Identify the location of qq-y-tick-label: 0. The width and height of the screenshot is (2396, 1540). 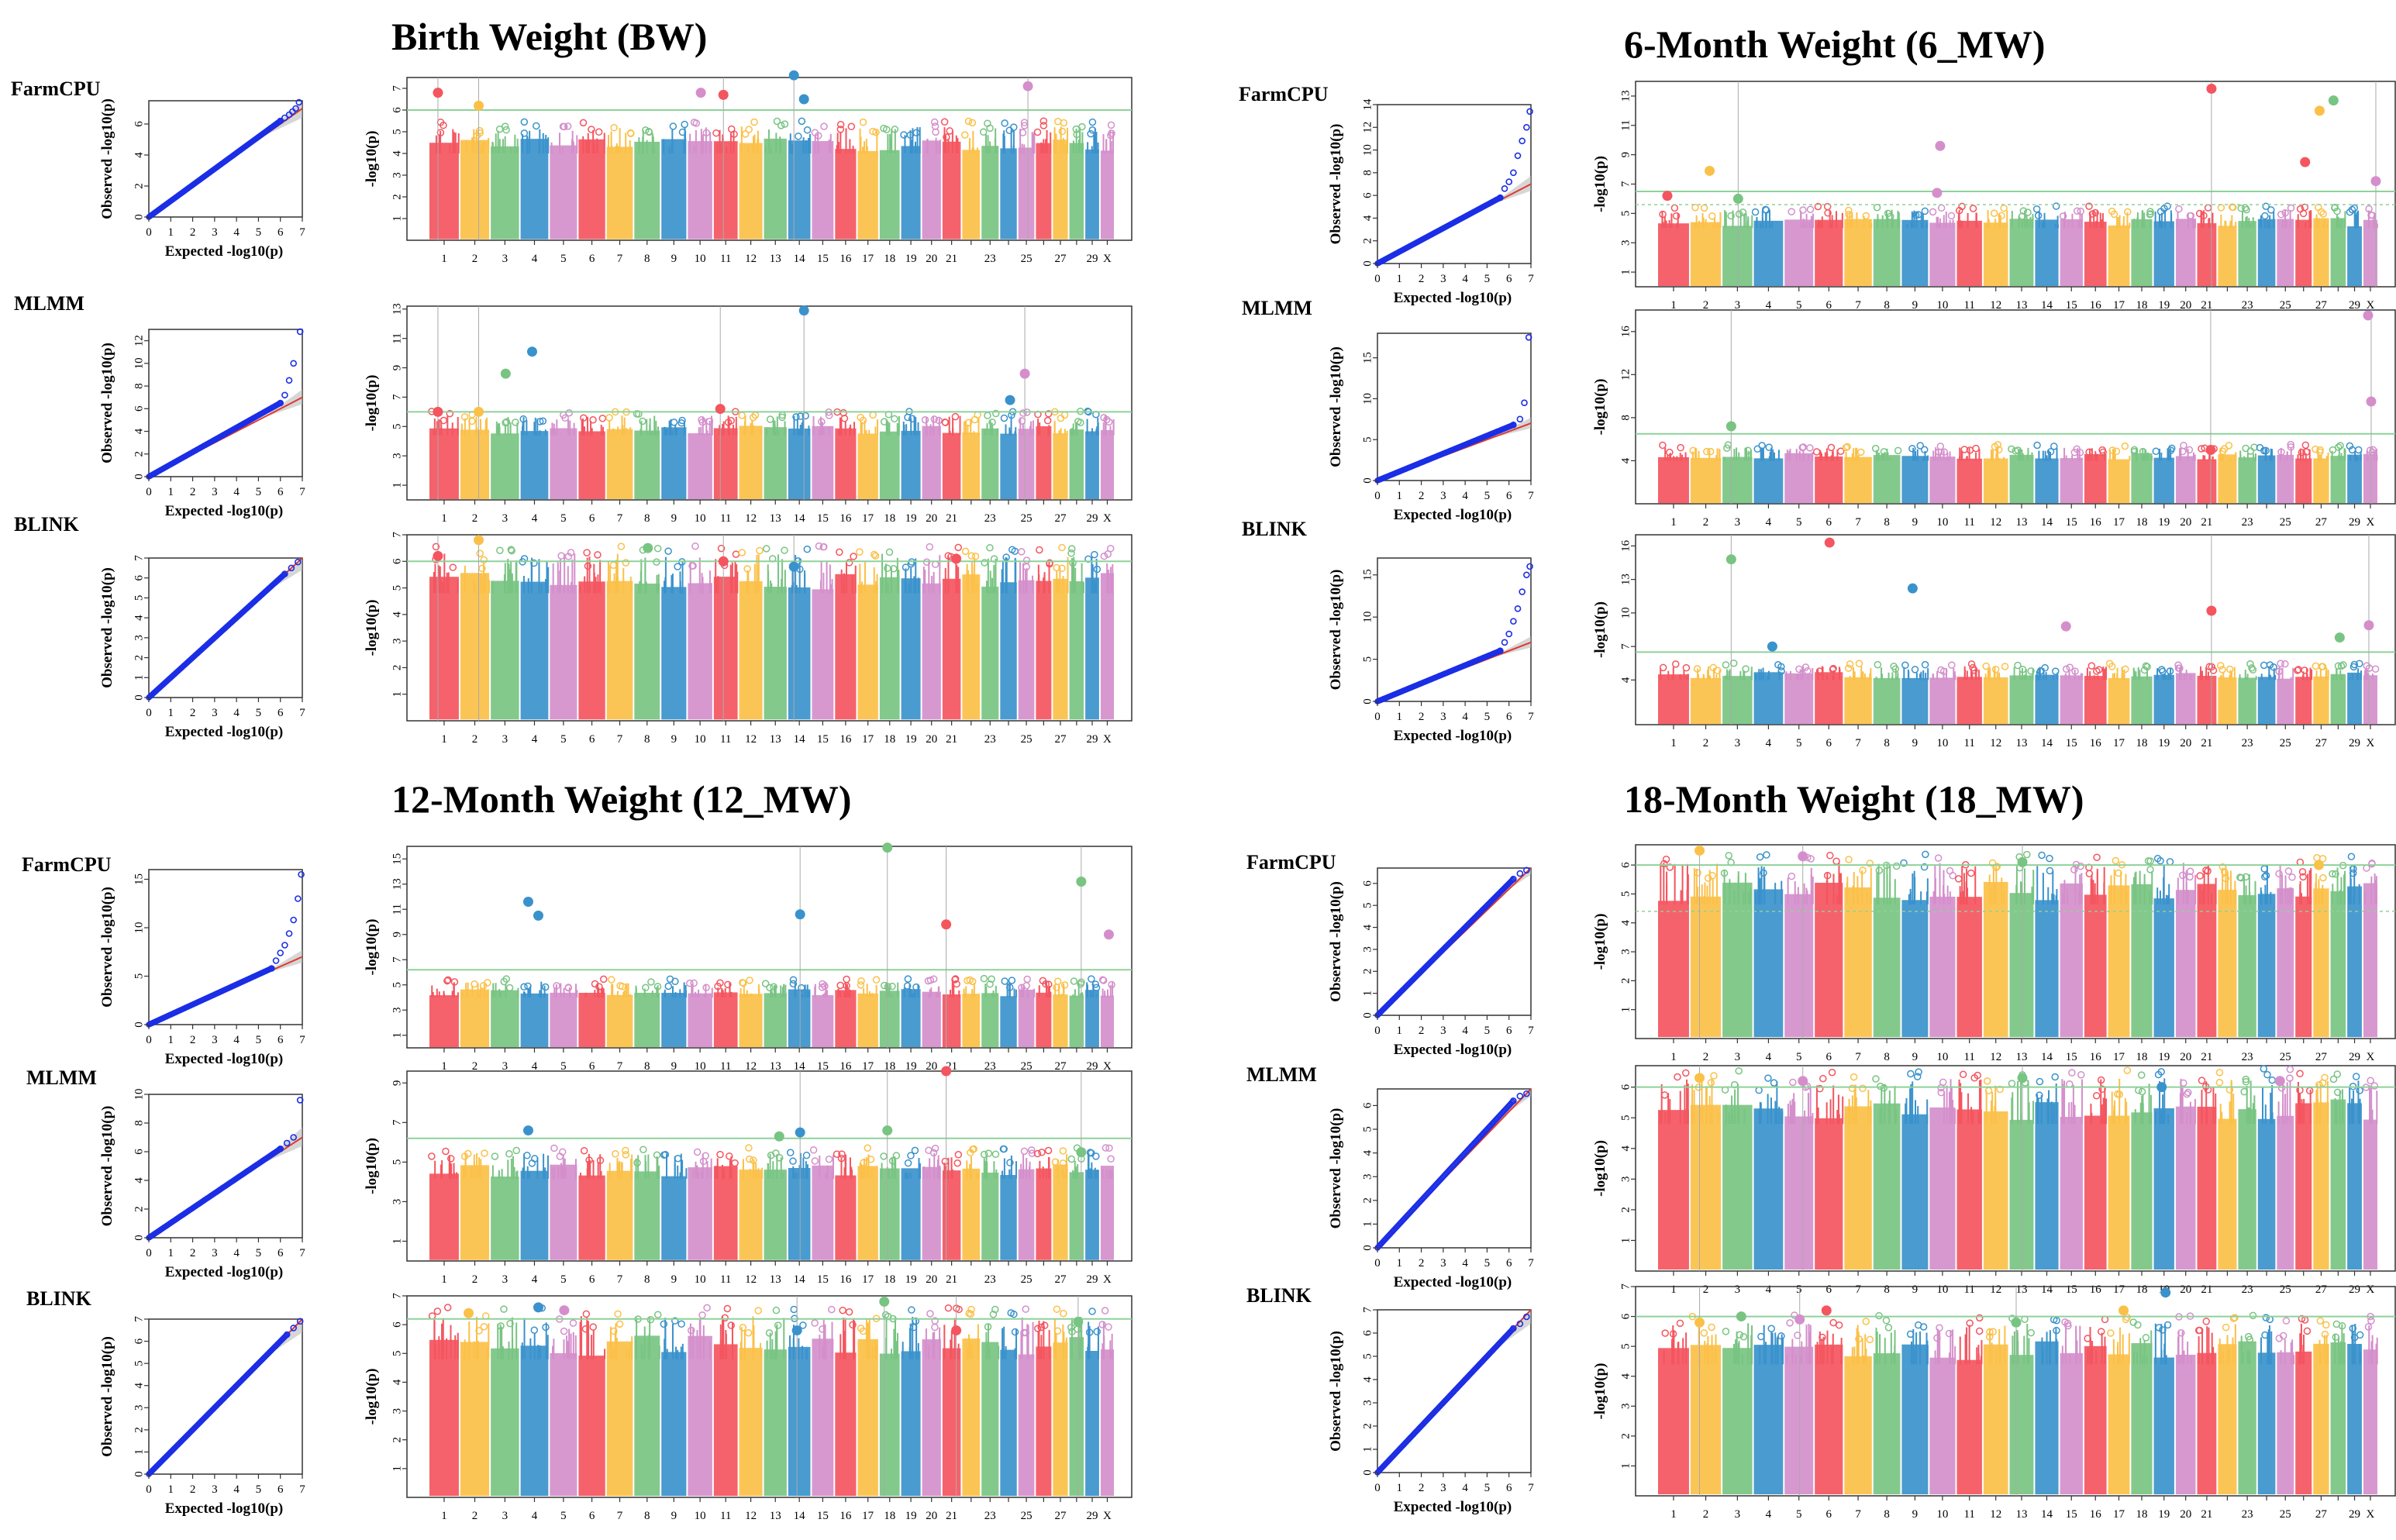
(1367, 263).